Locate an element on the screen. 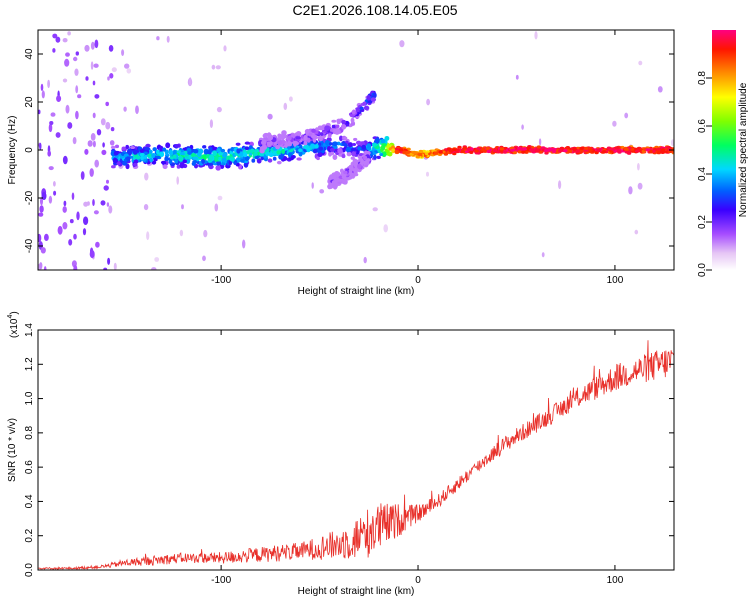 This screenshot has width=750, height=600. snr-xtick-label: 100 is located at coordinates (615, 580).